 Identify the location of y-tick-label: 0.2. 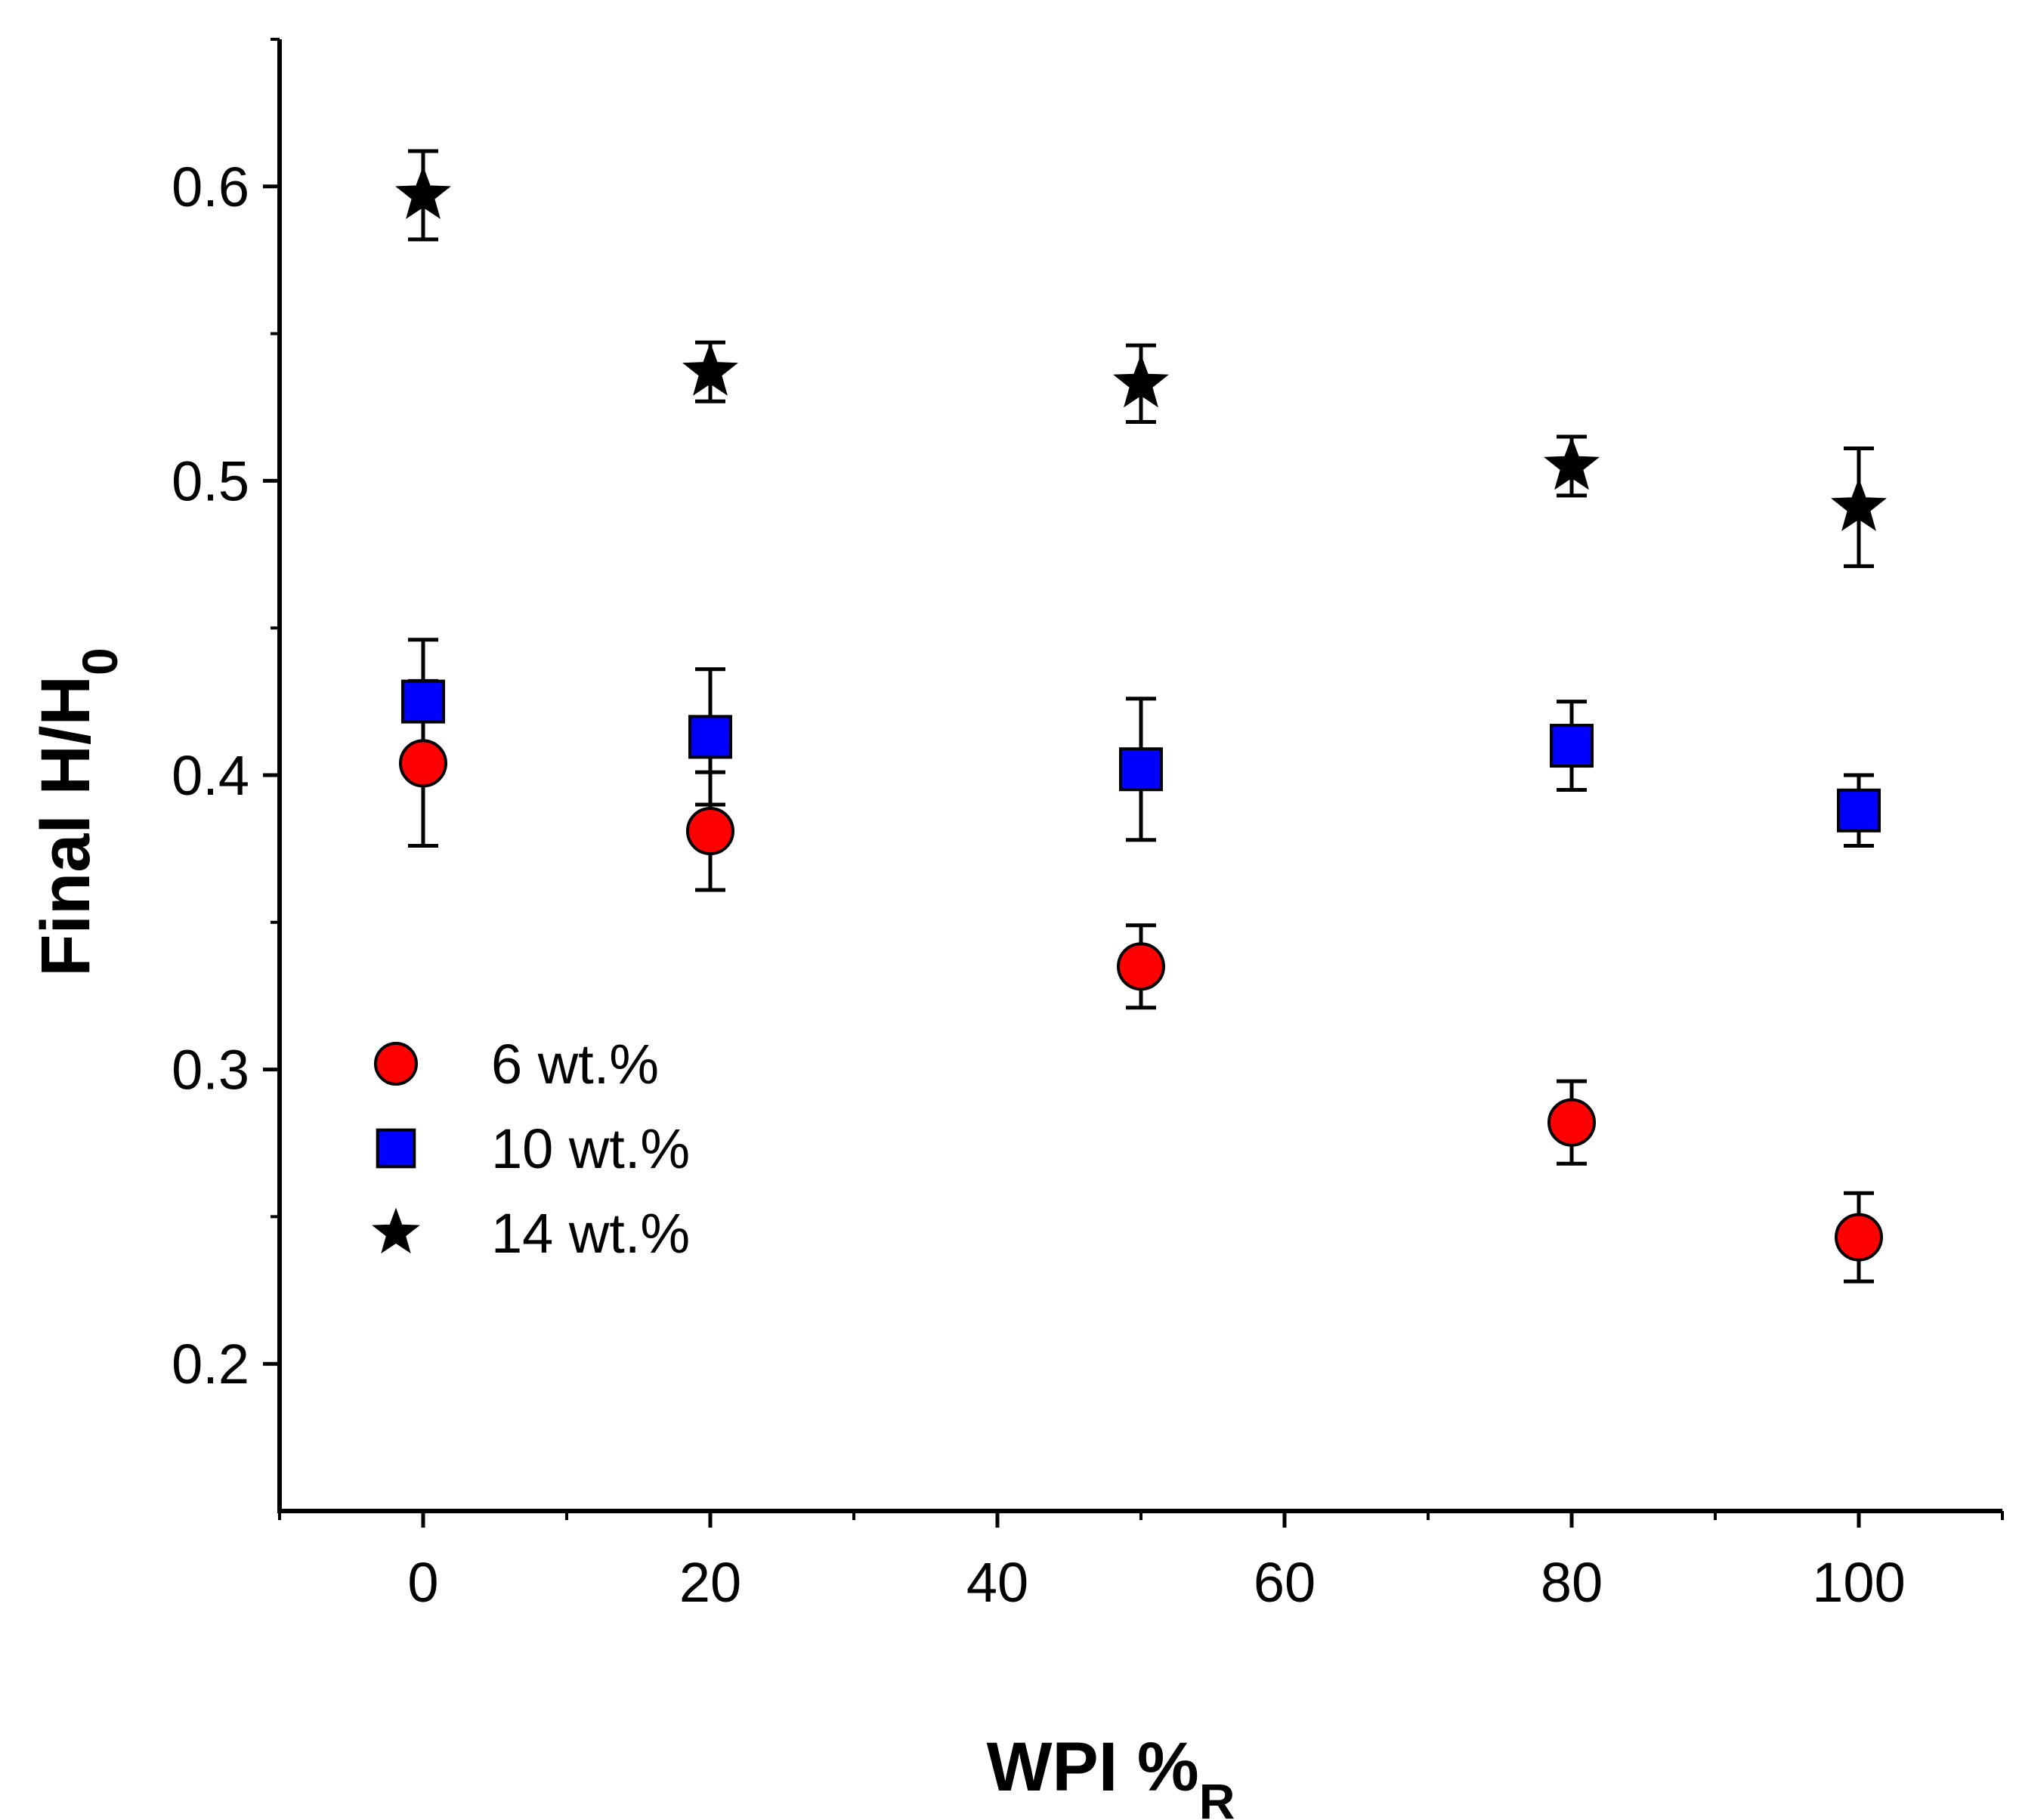
(211, 1364).